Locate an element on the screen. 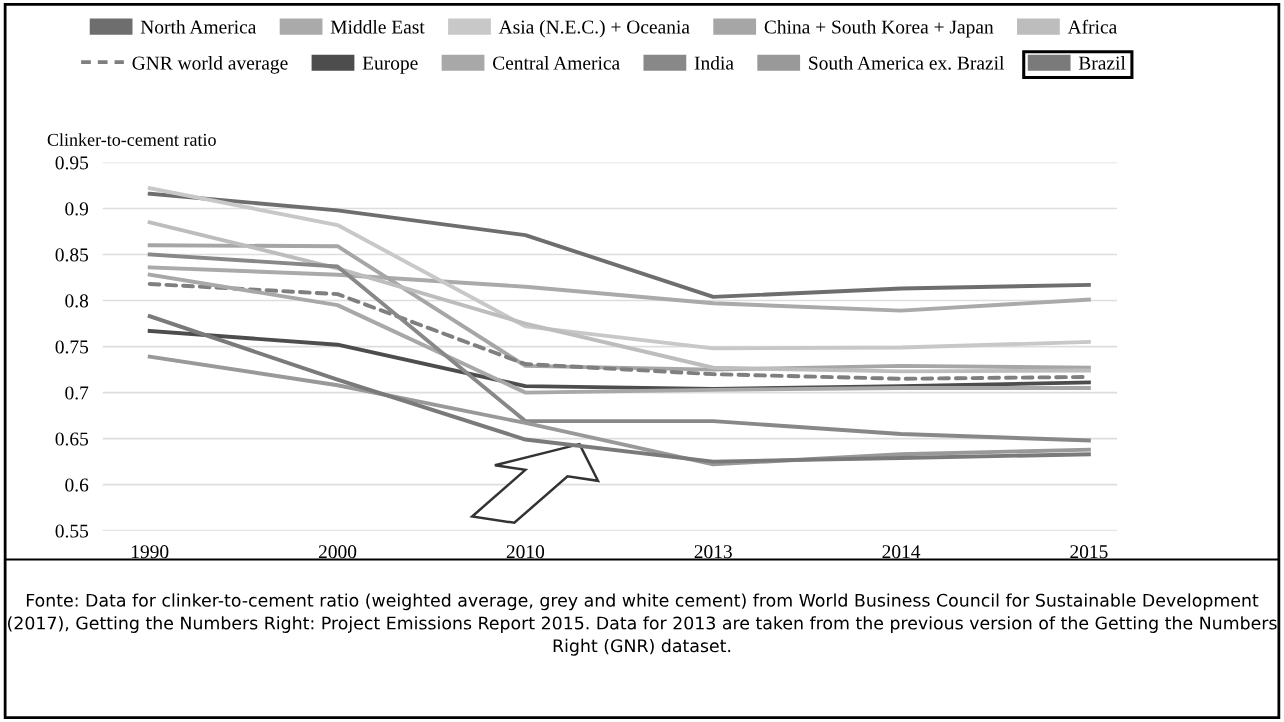  legend-label: Asia (N.E.C.) + Oceania is located at coordinates (594, 28).